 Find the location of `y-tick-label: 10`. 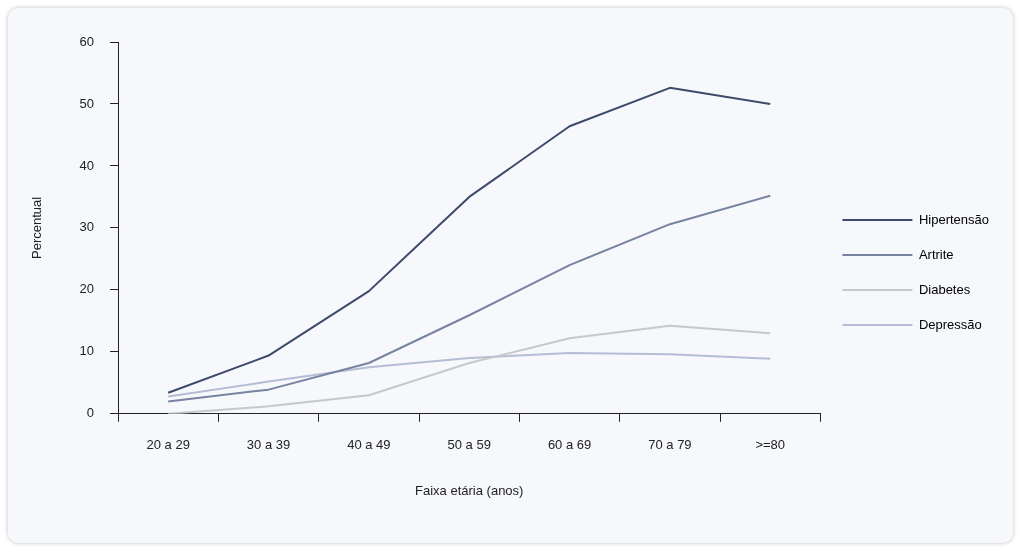

y-tick-label: 10 is located at coordinates (87, 351).